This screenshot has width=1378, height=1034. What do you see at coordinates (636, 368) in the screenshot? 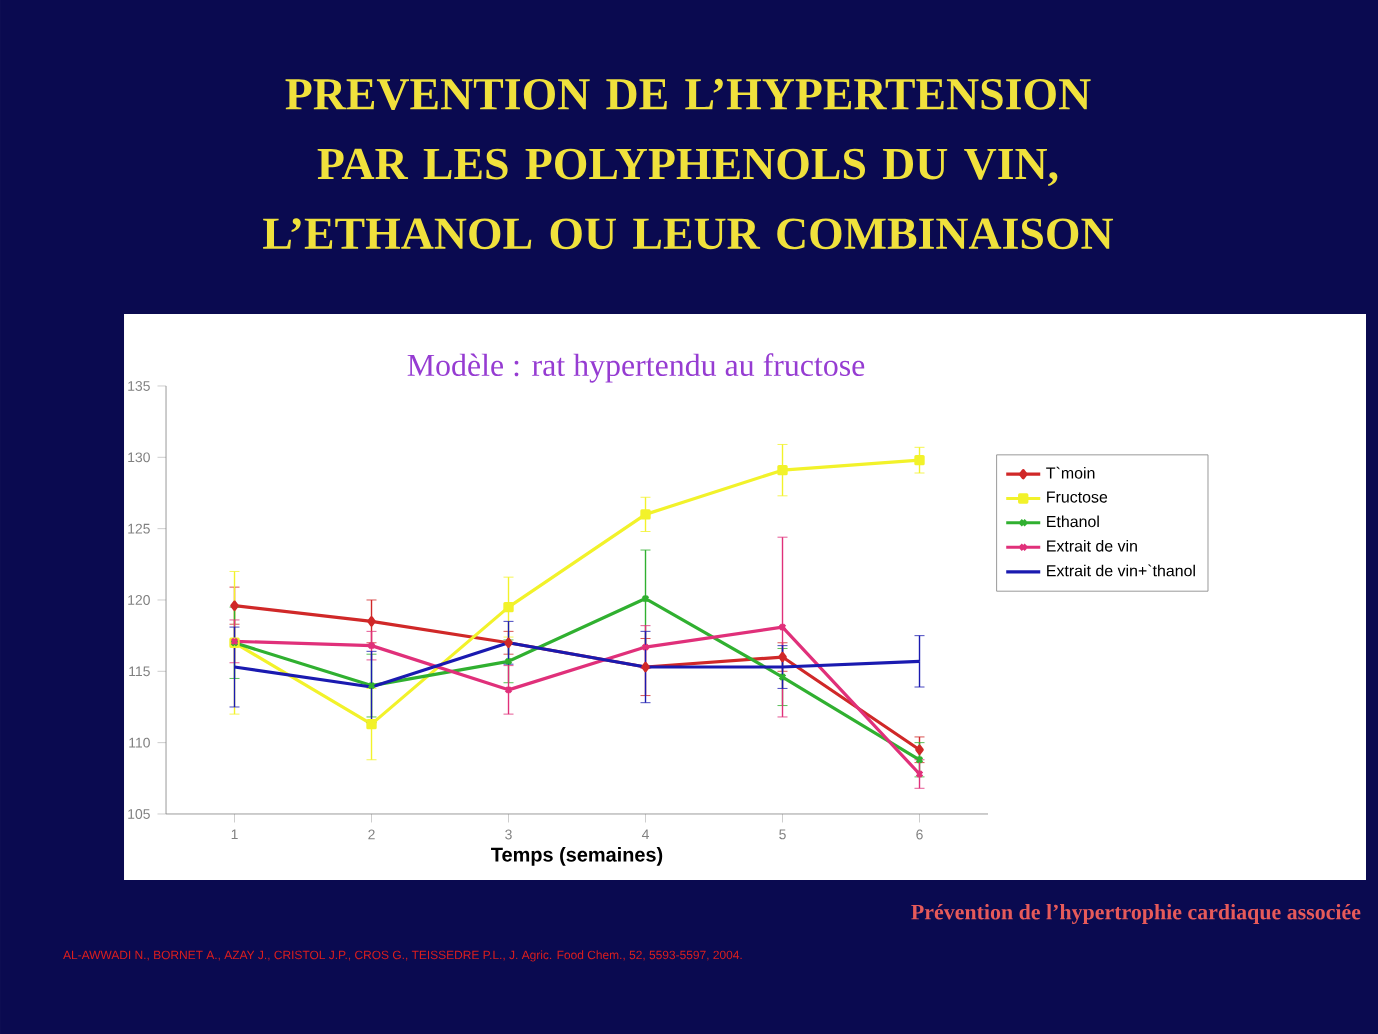
I see `chart-subtitle: Modèle : rat hypertendu au fructose` at bounding box center [636, 368].